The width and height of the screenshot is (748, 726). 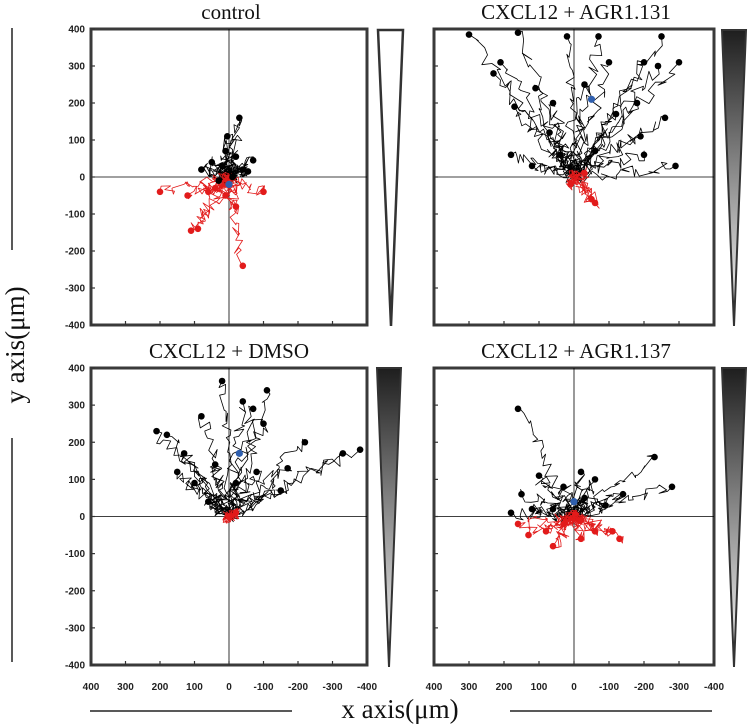 What do you see at coordinates (76, 141) in the screenshot?
I see `y-tick-label: 100` at bounding box center [76, 141].